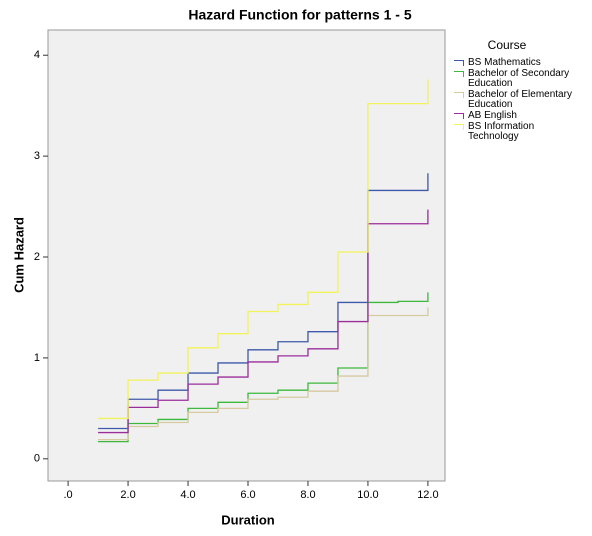  I want to click on x-tick-label: 12.0, so click(427, 495).